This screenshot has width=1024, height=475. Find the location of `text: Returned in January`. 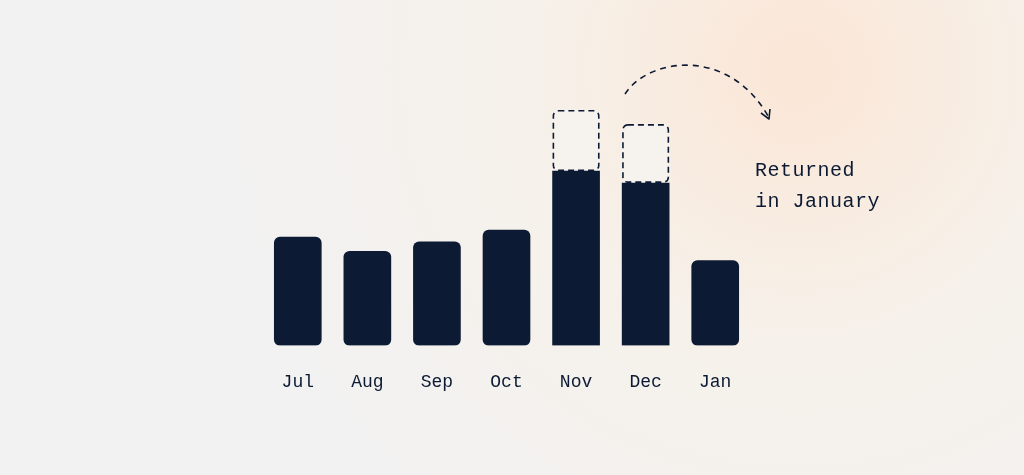

text: Returned in January is located at coordinates (818, 186).